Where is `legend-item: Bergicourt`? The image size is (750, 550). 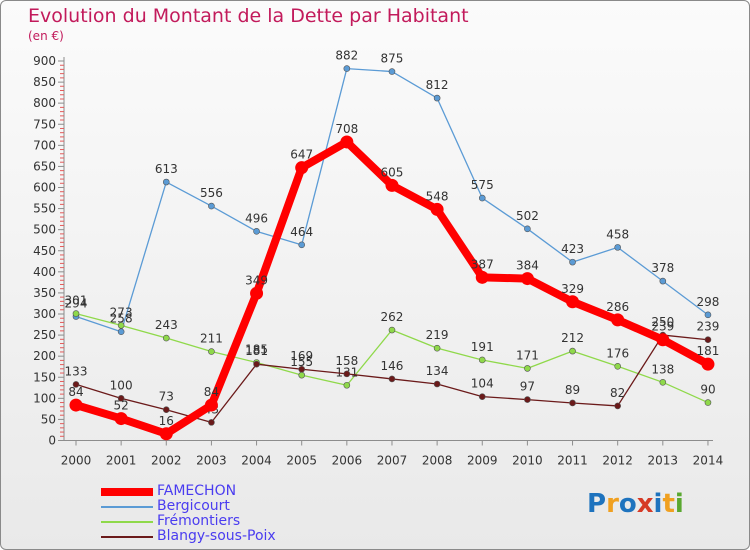 legend-item: Bergicourt is located at coordinates (261, 506).